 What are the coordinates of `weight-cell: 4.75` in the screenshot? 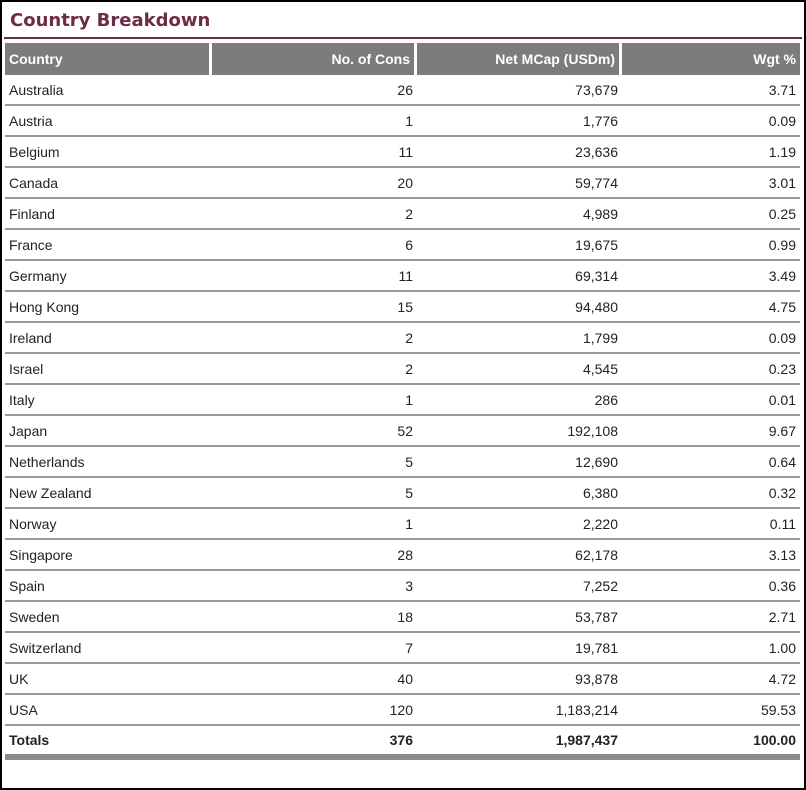 It's located at (711, 307).